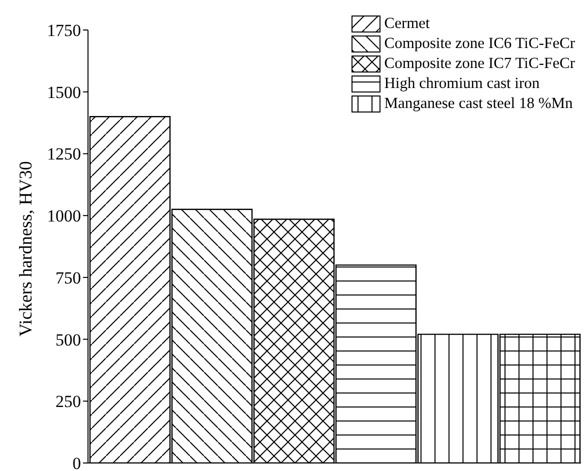 The height and width of the screenshot is (471, 585). Describe the element at coordinates (68, 402) in the screenshot. I see `y-tick-label: 250` at that location.